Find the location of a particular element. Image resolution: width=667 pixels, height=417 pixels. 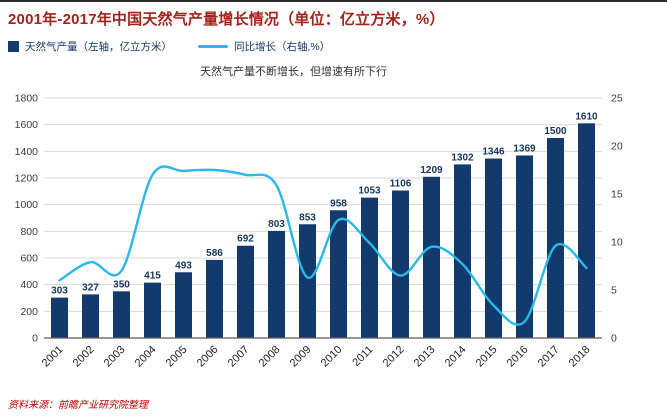

bar-2014 is located at coordinates (462, 251).